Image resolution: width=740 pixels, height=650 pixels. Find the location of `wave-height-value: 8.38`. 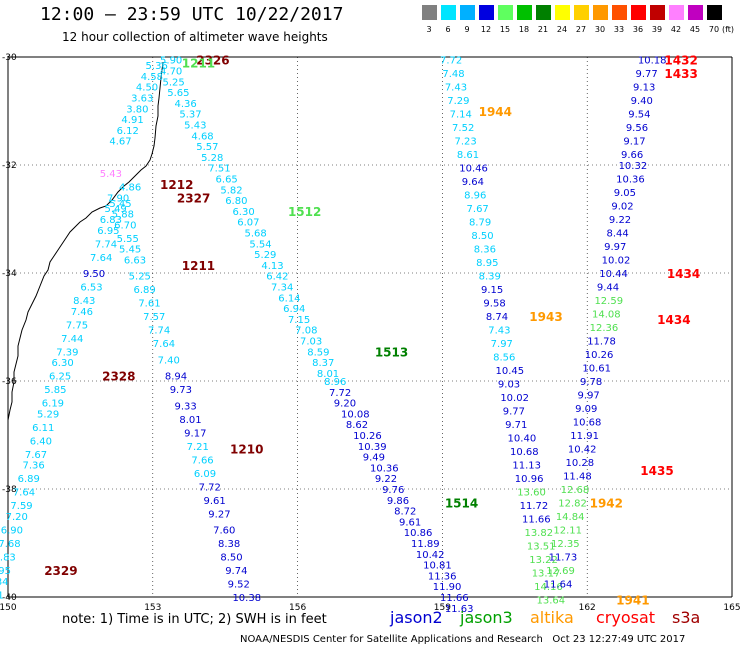

wave-height-value: 8.38 is located at coordinates (229, 544).